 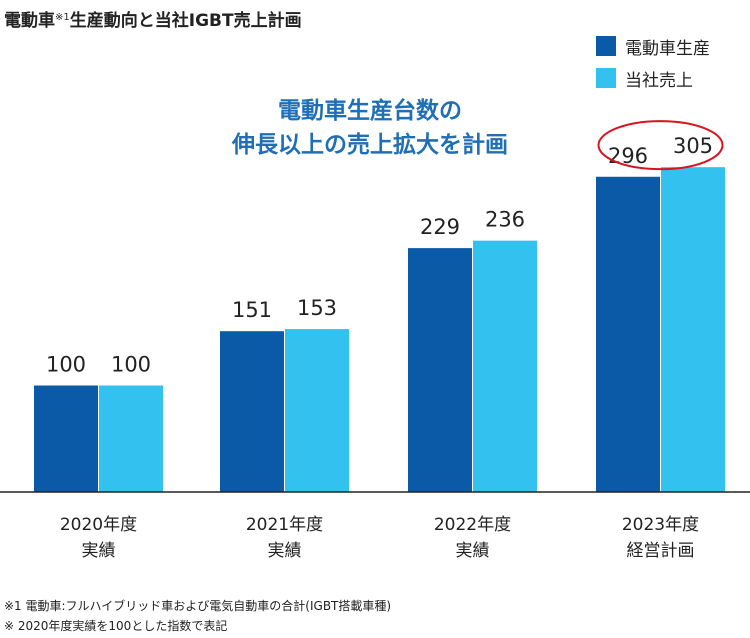 What do you see at coordinates (628, 156) in the screenshot?
I see `data-label-series-production-3: 296` at bounding box center [628, 156].